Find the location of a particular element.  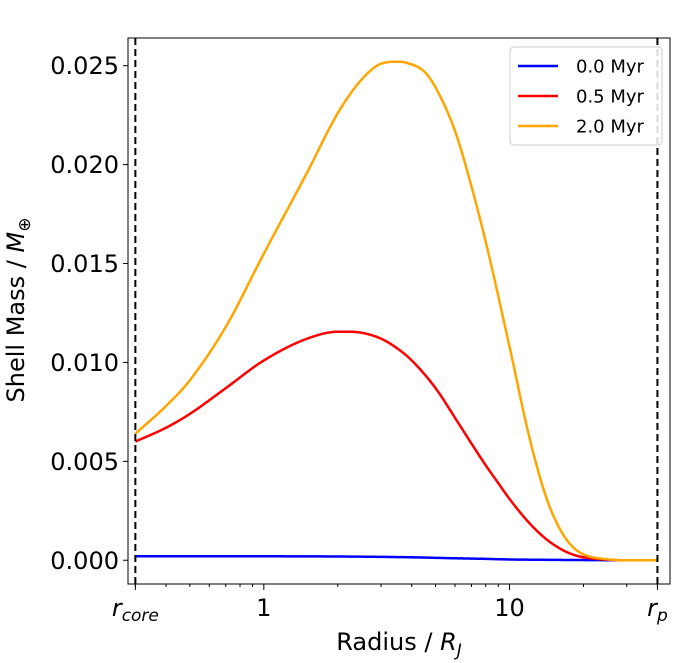

legend-box is located at coordinates (586, 96).